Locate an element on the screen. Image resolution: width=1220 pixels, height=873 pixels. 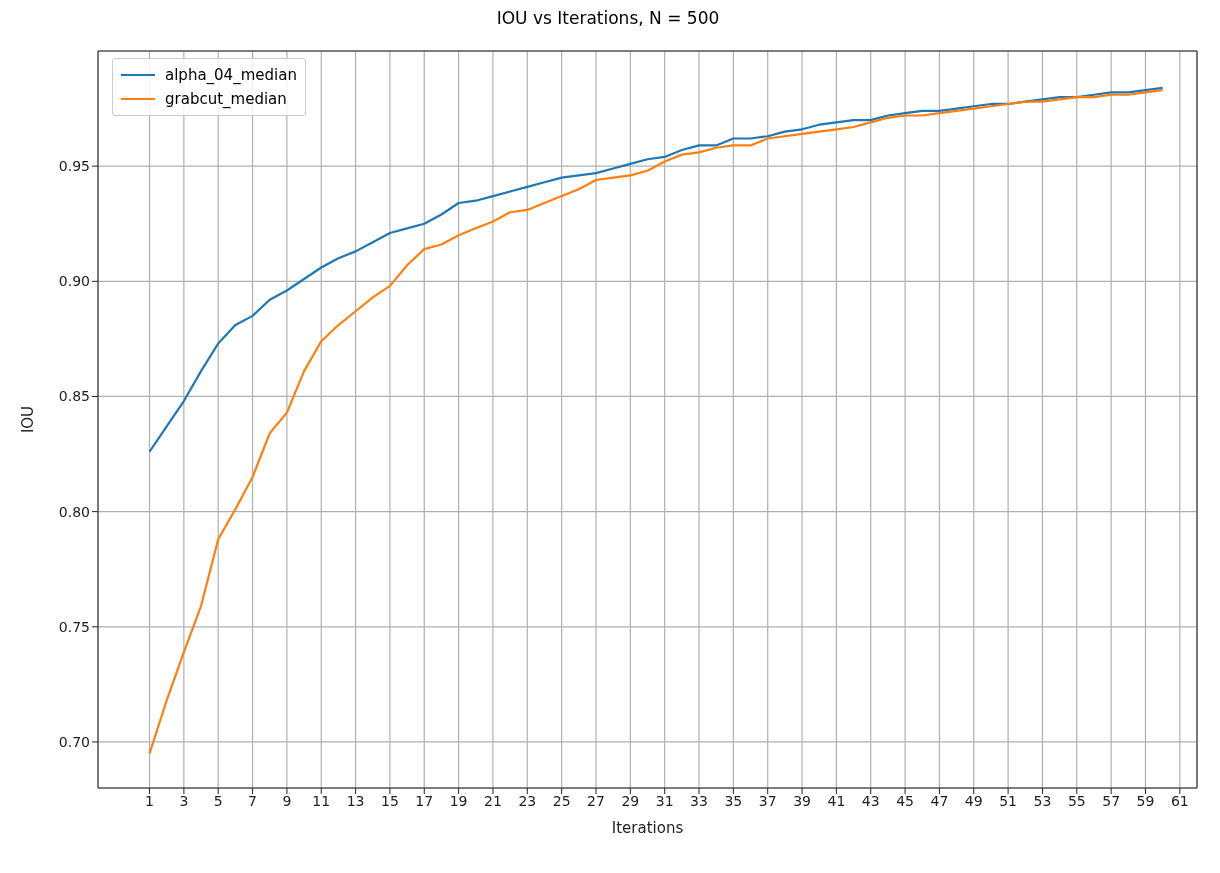
x-tick-label: 33 is located at coordinates (699, 800).